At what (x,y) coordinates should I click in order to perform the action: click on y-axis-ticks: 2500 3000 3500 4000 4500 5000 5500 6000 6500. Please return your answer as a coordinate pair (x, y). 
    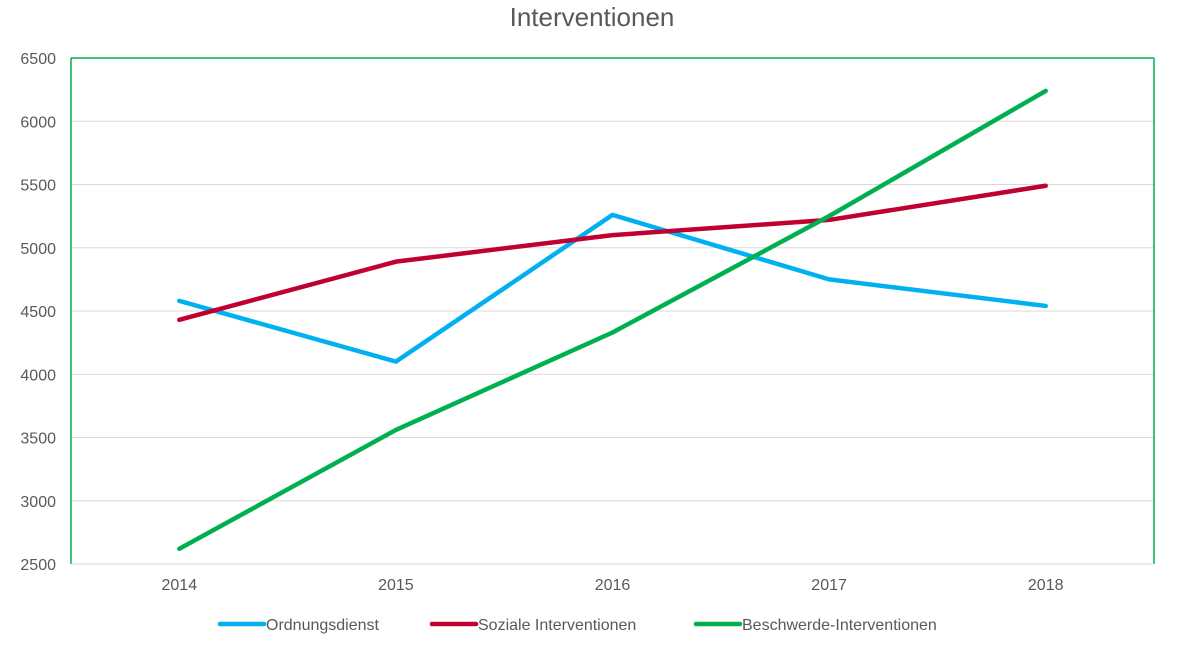
    Looking at the image, I should click on (38, 312).